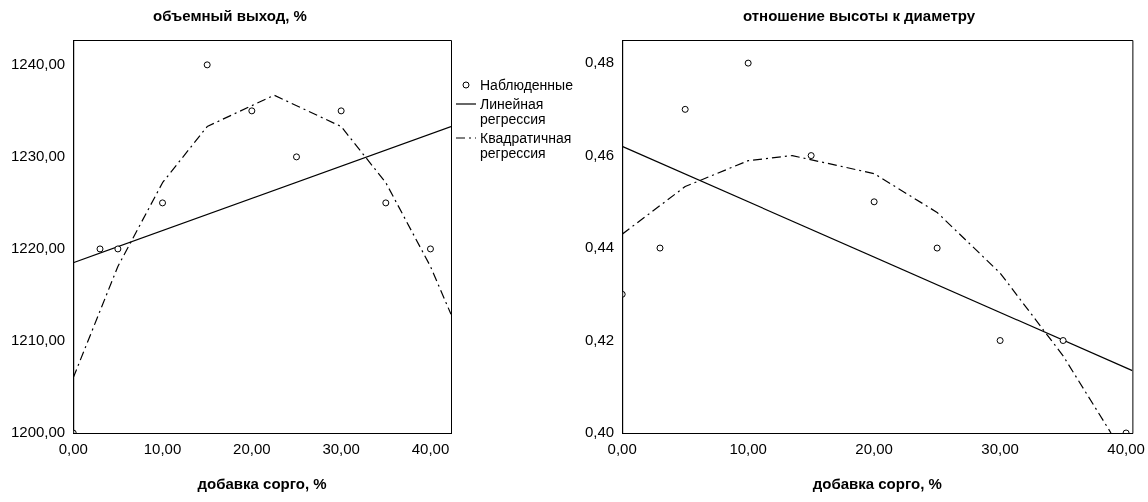 The height and width of the screenshot is (502, 1148). I want to click on y-tick-label: 1210,00, so click(38, 340).